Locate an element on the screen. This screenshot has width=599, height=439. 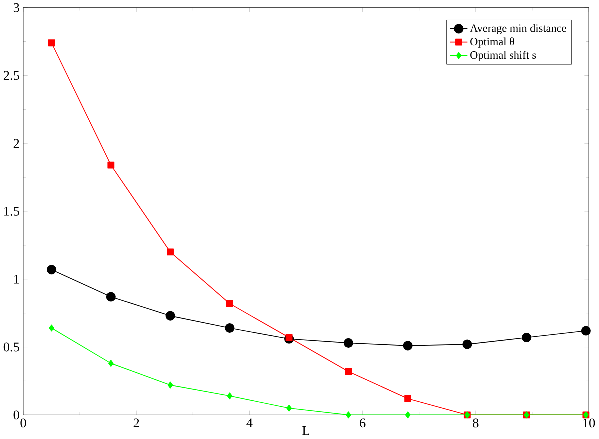
y-tick-label: 0.5 is located at coordinates (12, 347).